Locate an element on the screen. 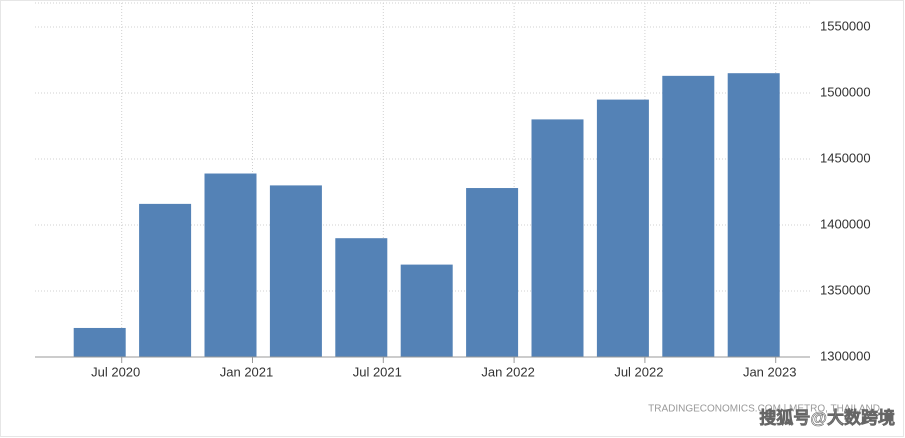 This screenshot has width=905, height=438. x-tick-label: Jan 2022 is located at coordinates (508, 371).